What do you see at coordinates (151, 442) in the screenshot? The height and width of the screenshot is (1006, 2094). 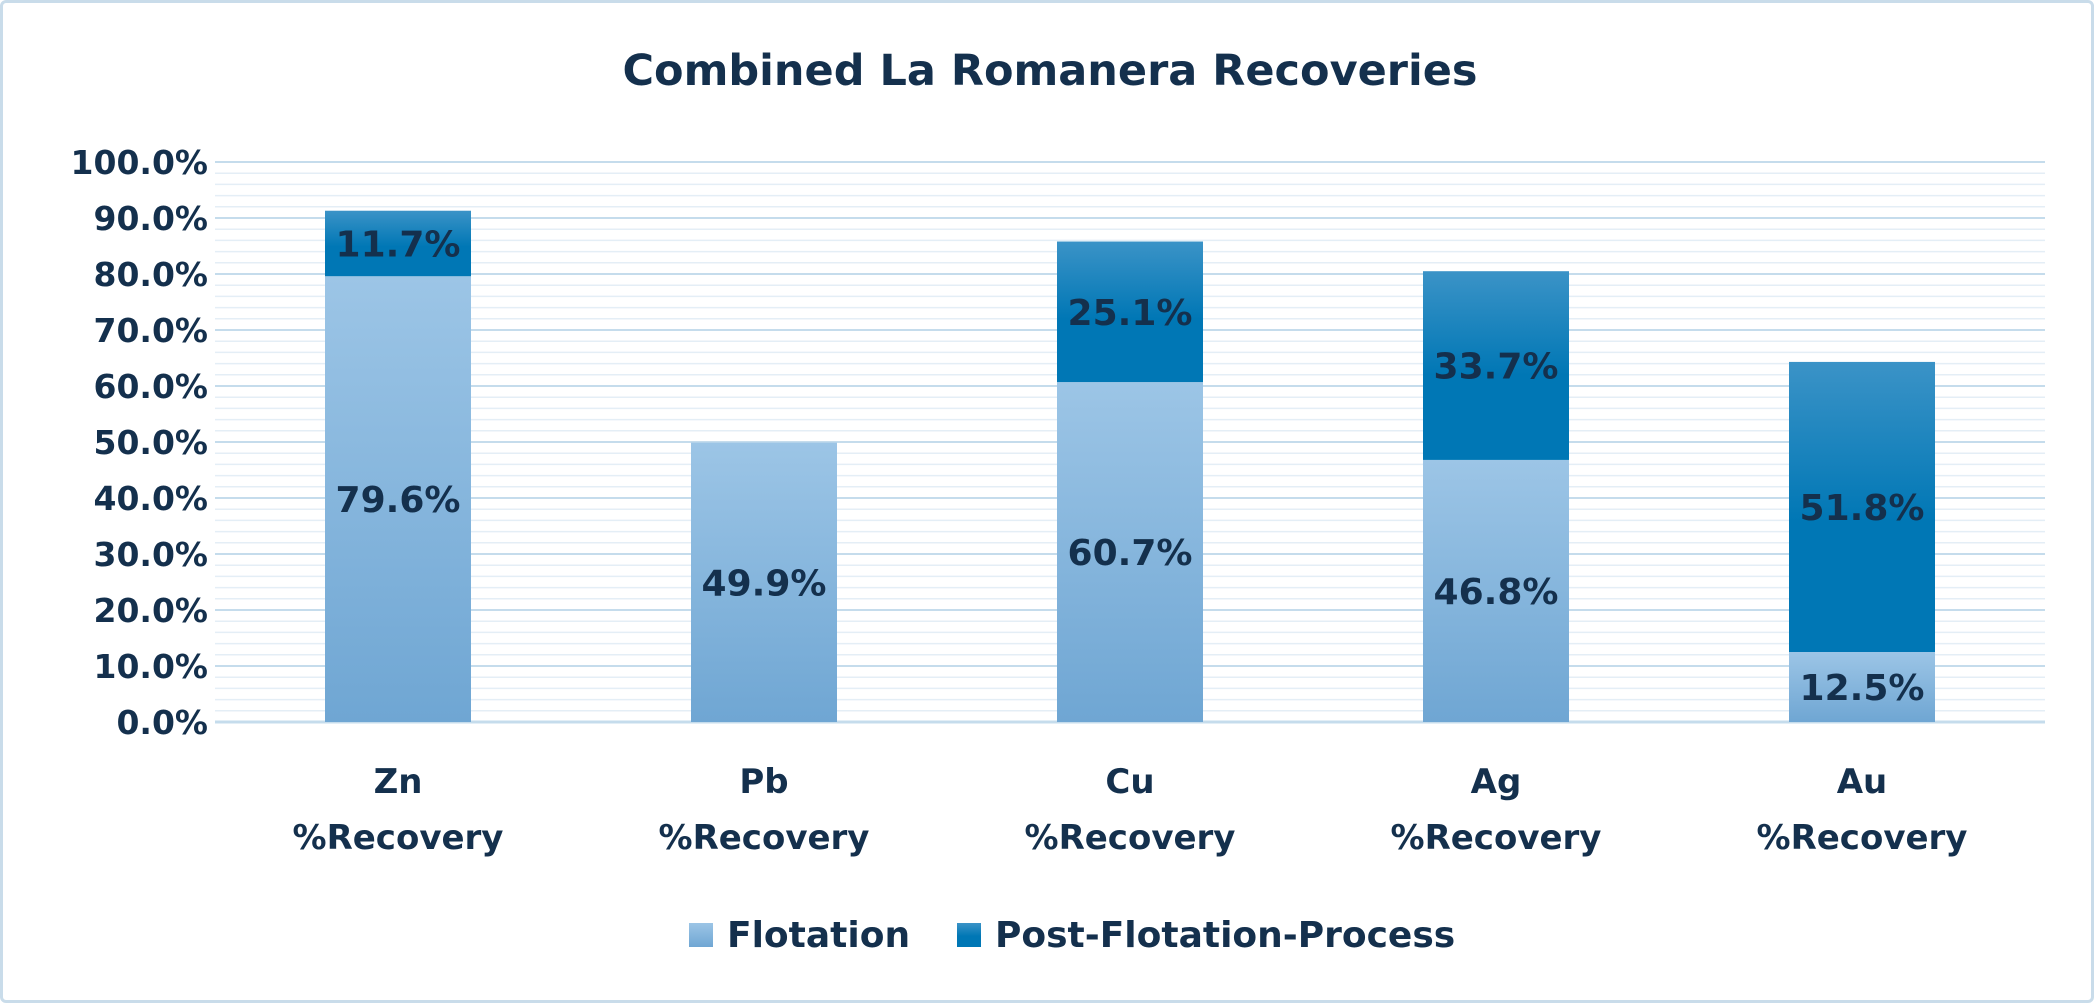 I see `y-tick-label: 50.0%` at bounding box center [151, 442].